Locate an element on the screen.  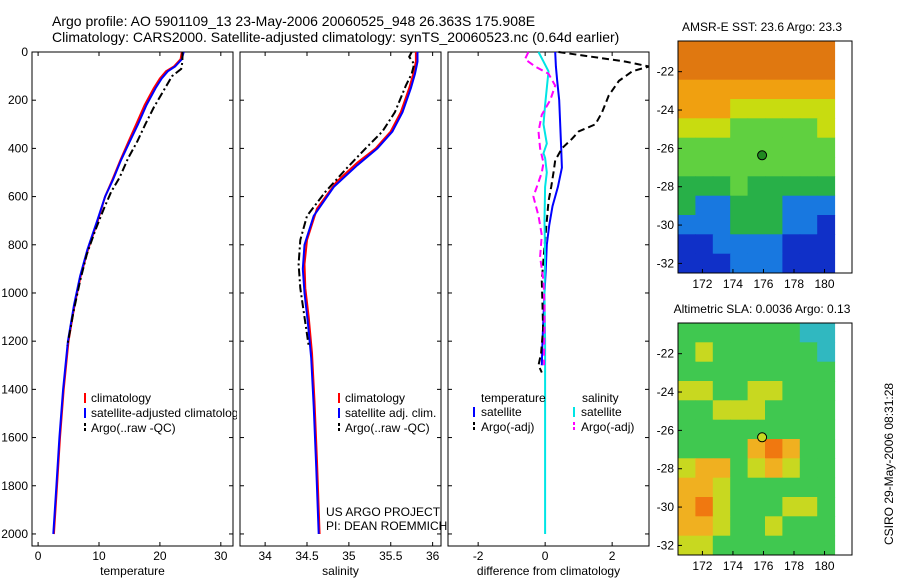
temp-legend-label-2: Argo(..raw -QC) is located at coordinates (133, 428).